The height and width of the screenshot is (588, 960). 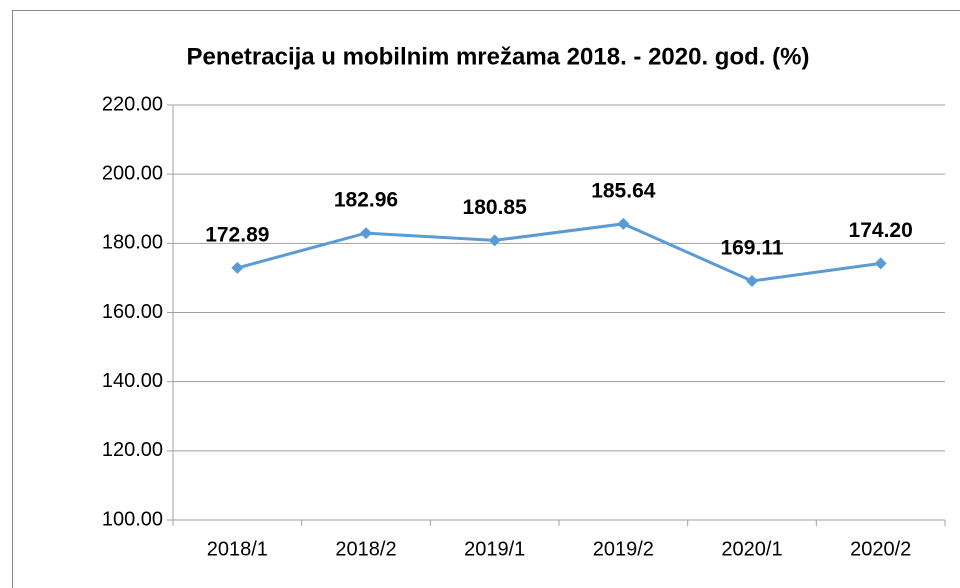 What do you see at coordinates (751, 248) in the screenshot?
I see `data-label: 169.11` at bounding box center [751, 248].